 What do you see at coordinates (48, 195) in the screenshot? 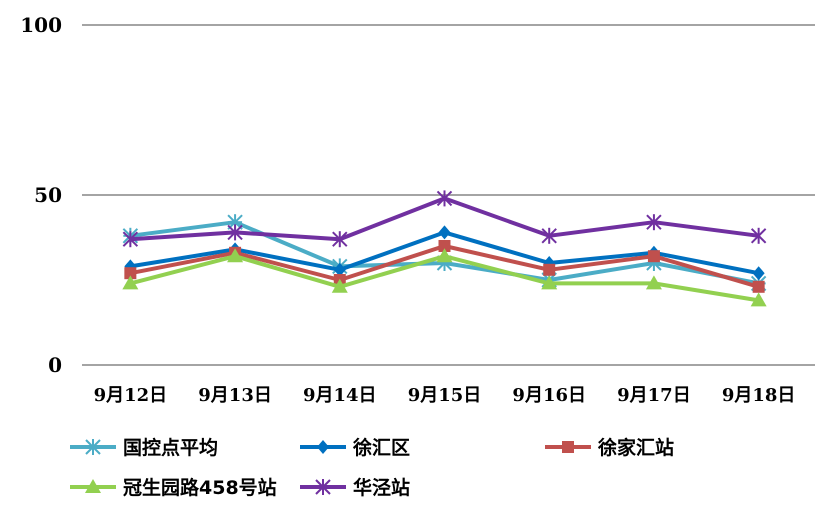
I see `y-tick-label: 50` at bounding box center [48, 195].